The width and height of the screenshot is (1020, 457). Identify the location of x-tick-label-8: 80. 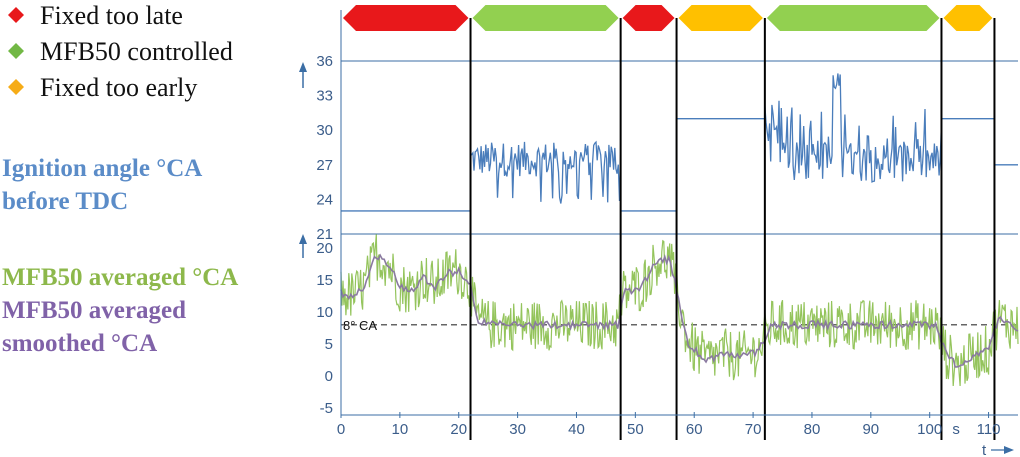
(812, 429).